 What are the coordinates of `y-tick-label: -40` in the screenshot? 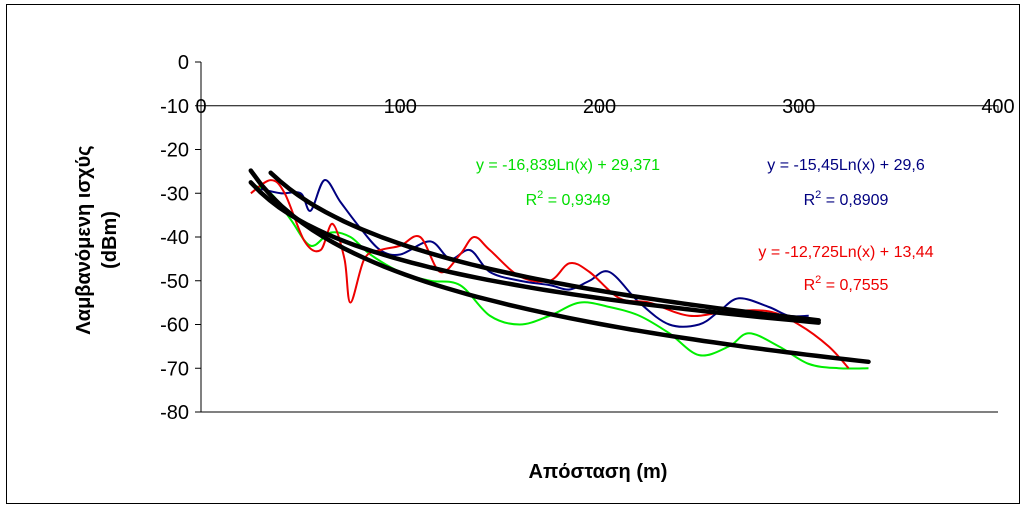 It's located at (174, 238).